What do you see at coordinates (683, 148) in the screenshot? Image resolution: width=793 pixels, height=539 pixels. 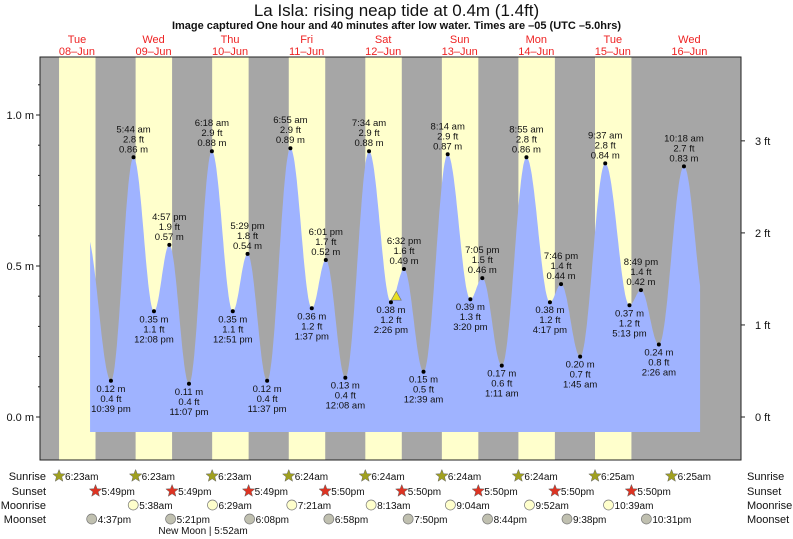 I see `high-tide-ft: 2.7 ft` at bounding box center [683, 148].